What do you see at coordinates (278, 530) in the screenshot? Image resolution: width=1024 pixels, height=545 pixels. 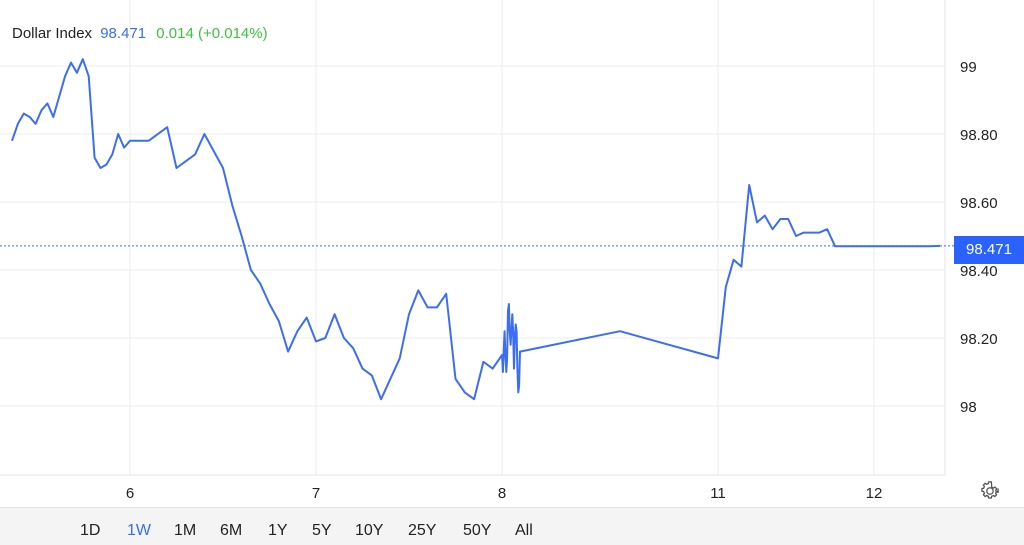 I see `range-1y-button: 1Y` at bounding box center [278, 530].